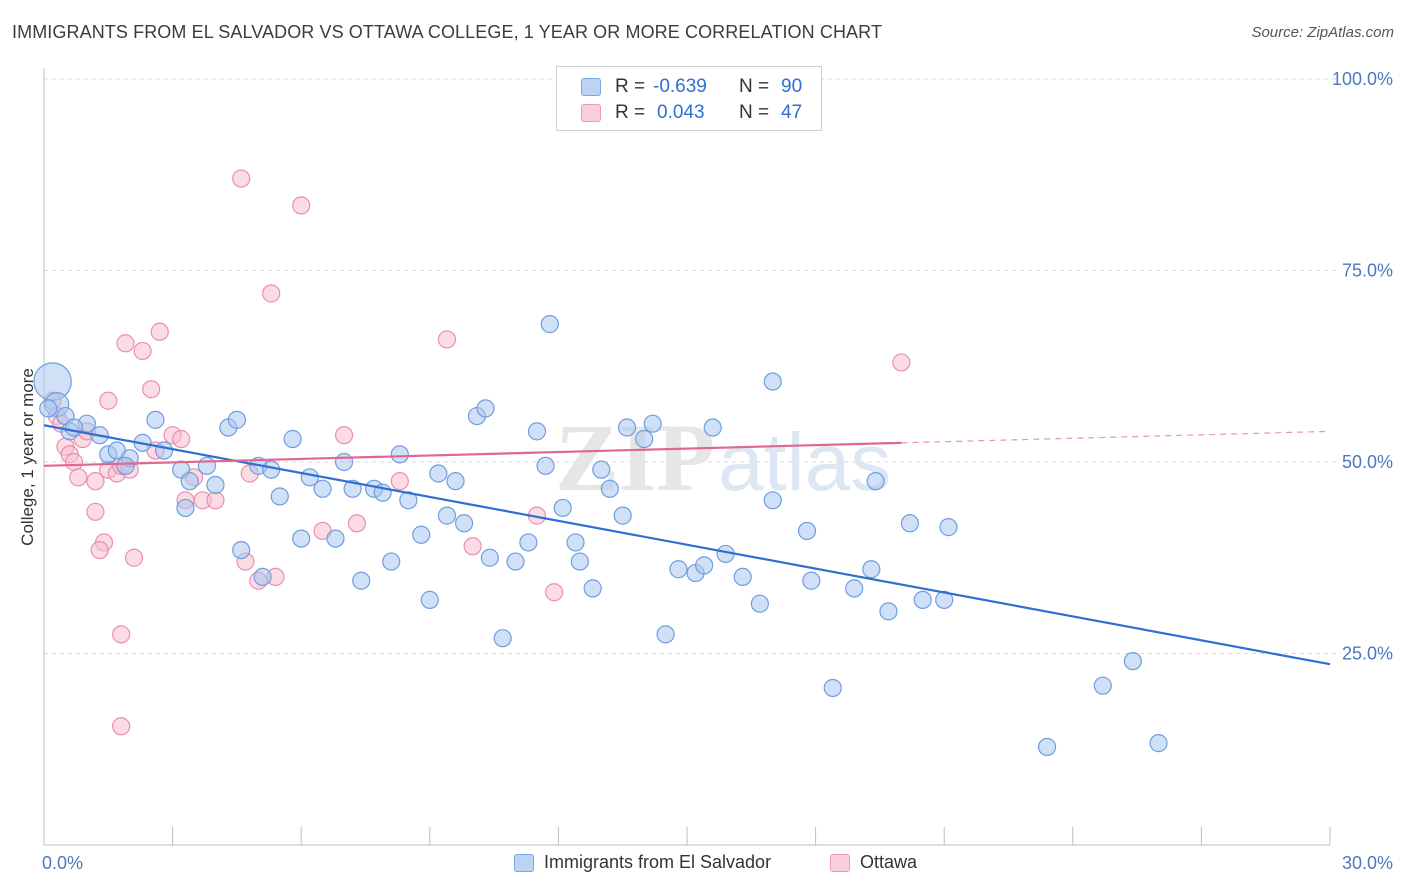 This screenshot has height=892, width=1406. What do you see at coordinates (524, 862) in the screenshot?
I see `series-swatch-blue` at bounding box center [524, 862].